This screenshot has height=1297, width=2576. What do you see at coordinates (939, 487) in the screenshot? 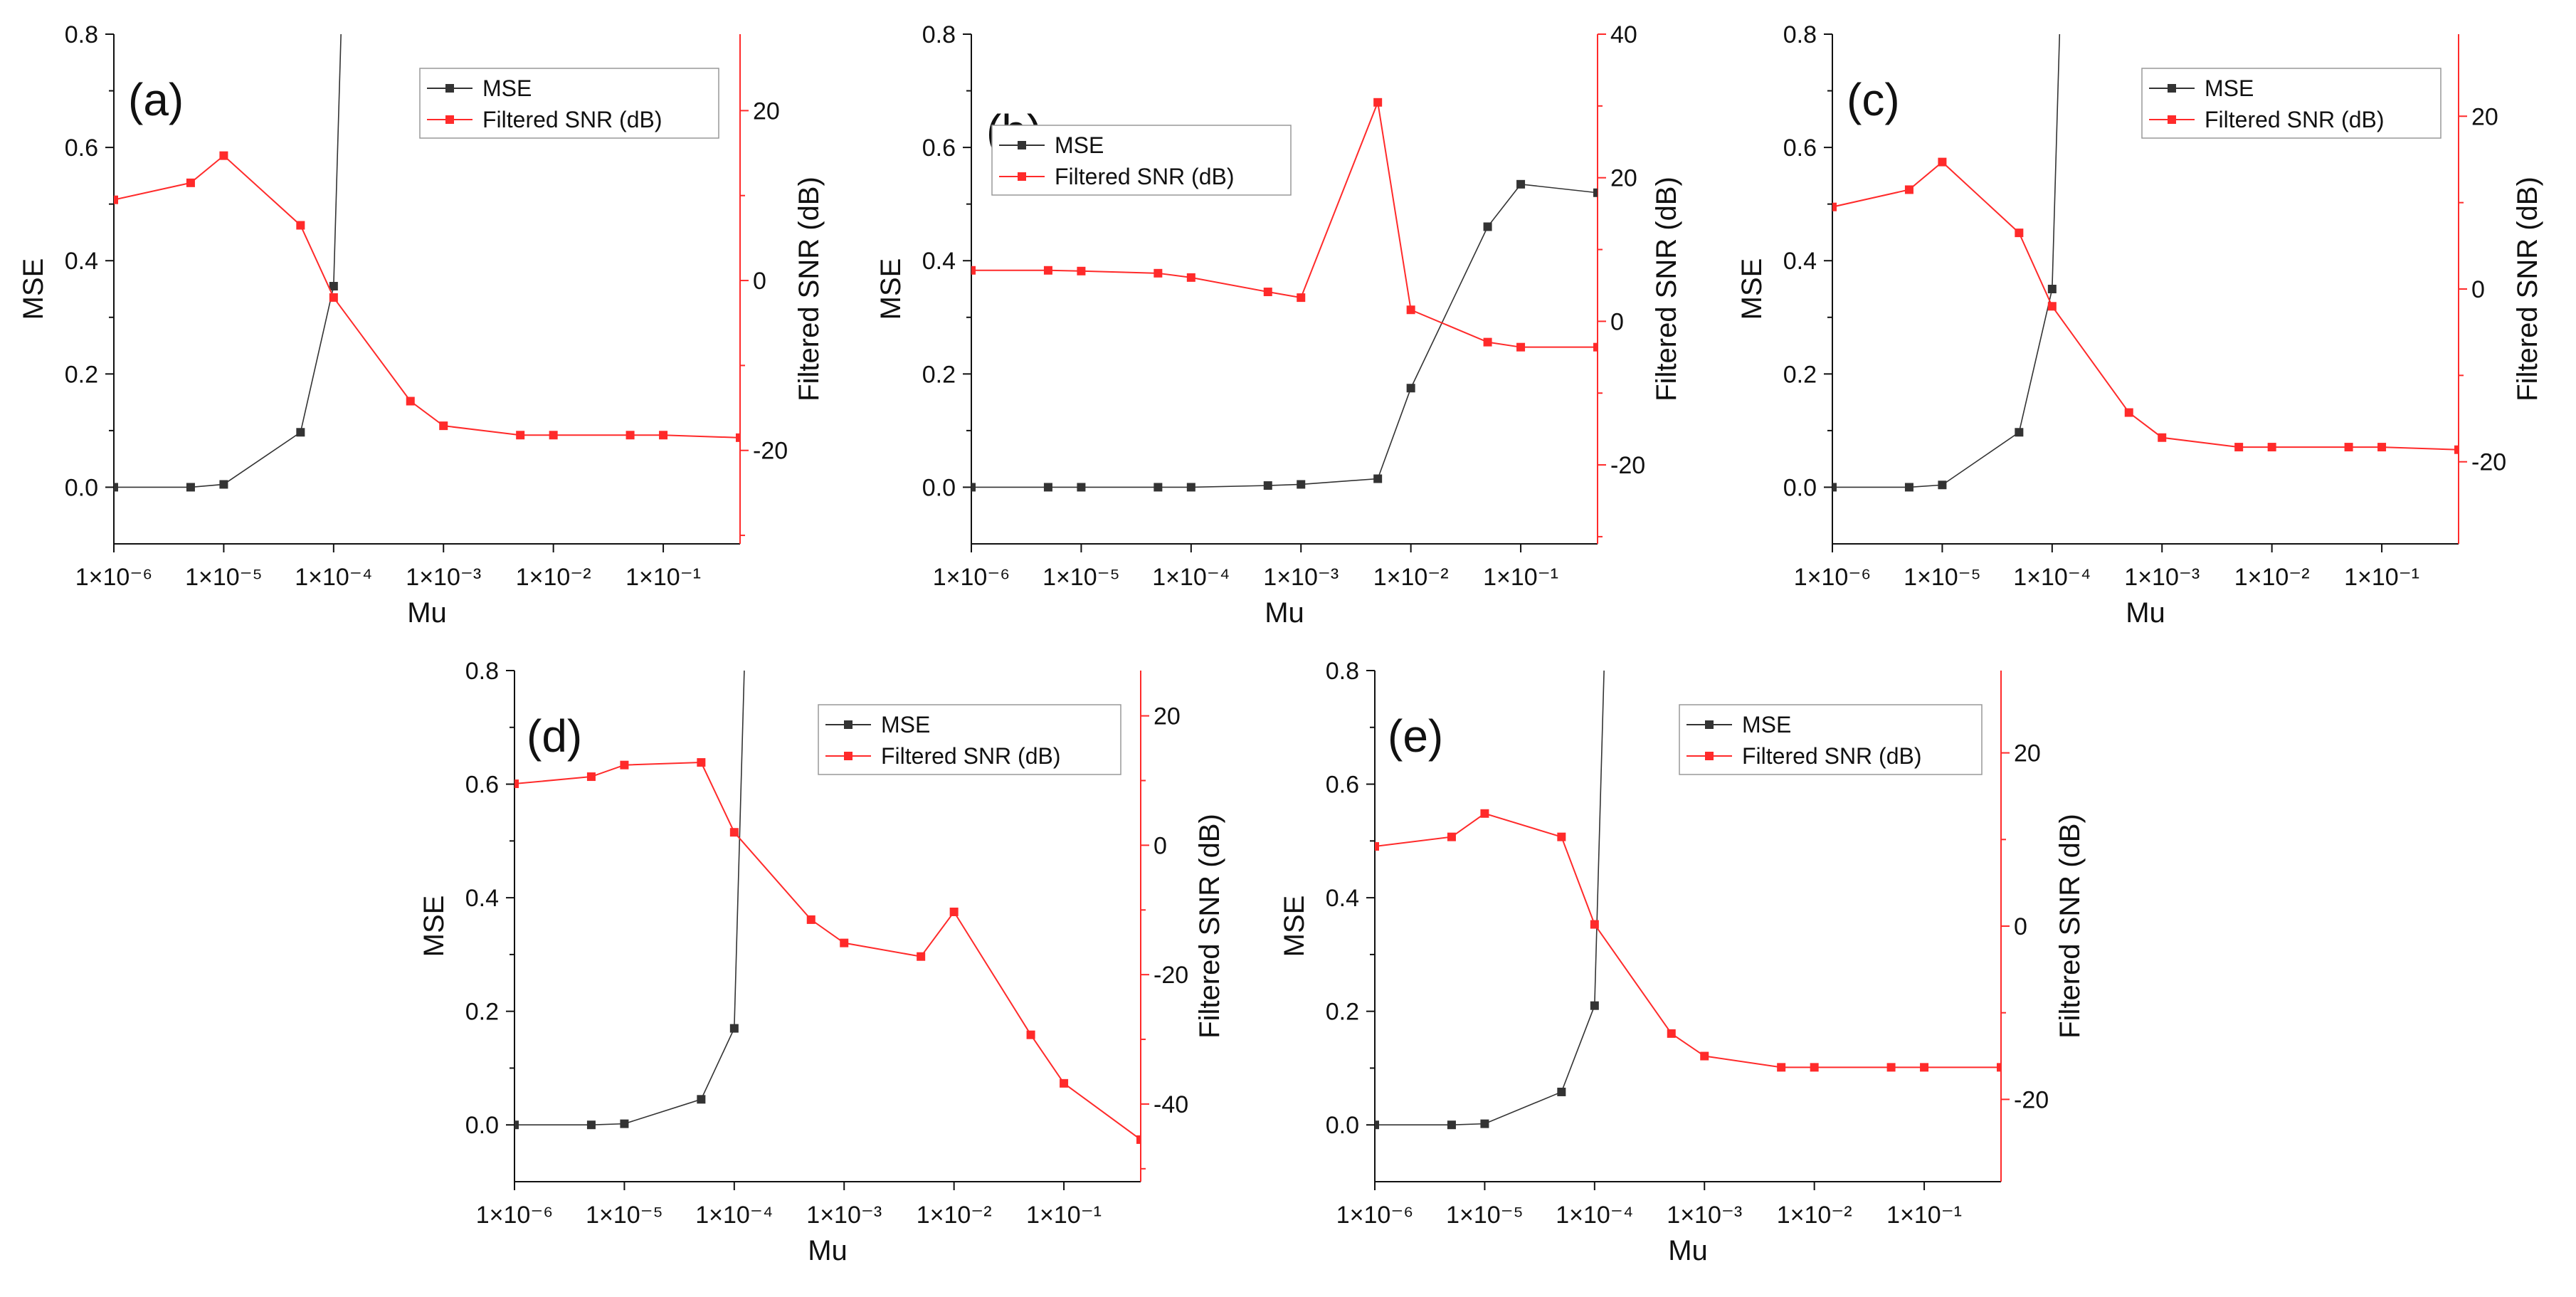
I see `y-tick-label: 0.0` at bounding box center [939, 487].